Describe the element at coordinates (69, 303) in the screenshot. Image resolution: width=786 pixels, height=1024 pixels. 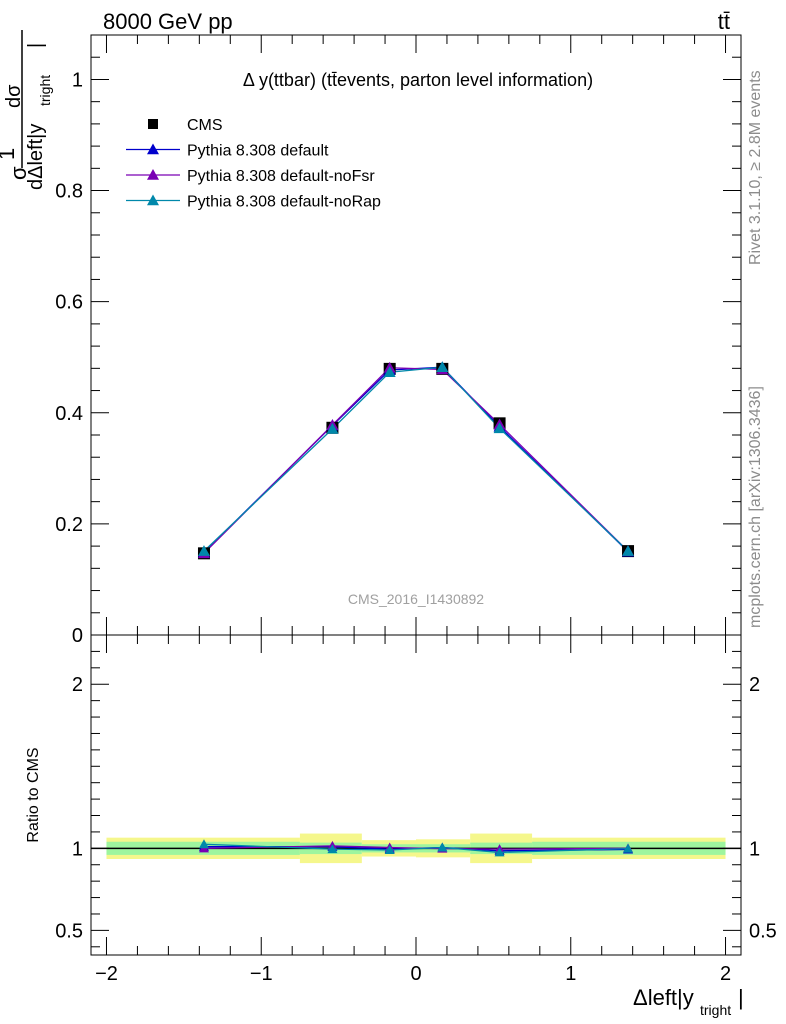
I see `y-tick-label: 0.6` at that location.